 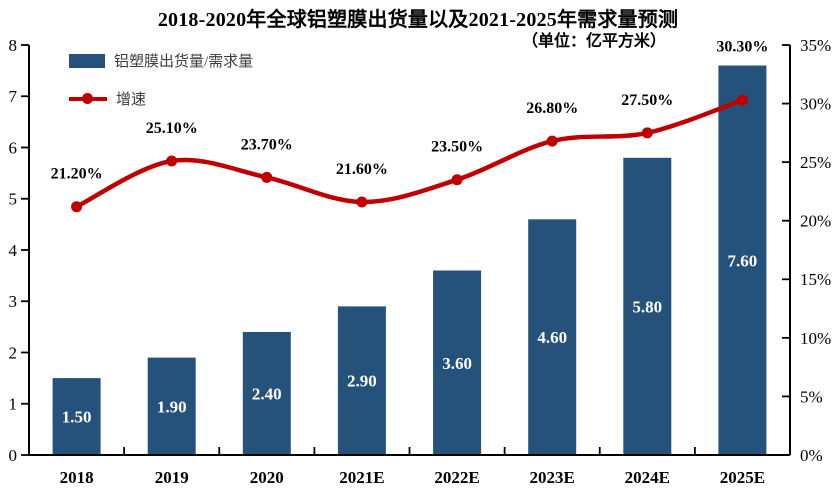 I want to click on bar-value-label: 3.60, so click(x=457, y=363).